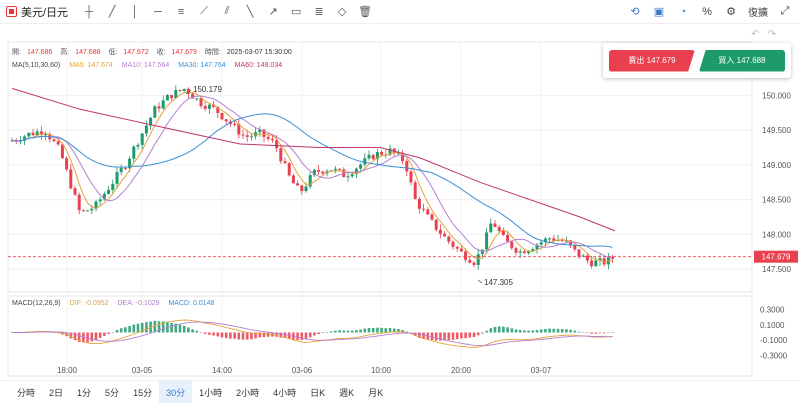  I want to click on segment-icon: ╲, so click(250, 12).